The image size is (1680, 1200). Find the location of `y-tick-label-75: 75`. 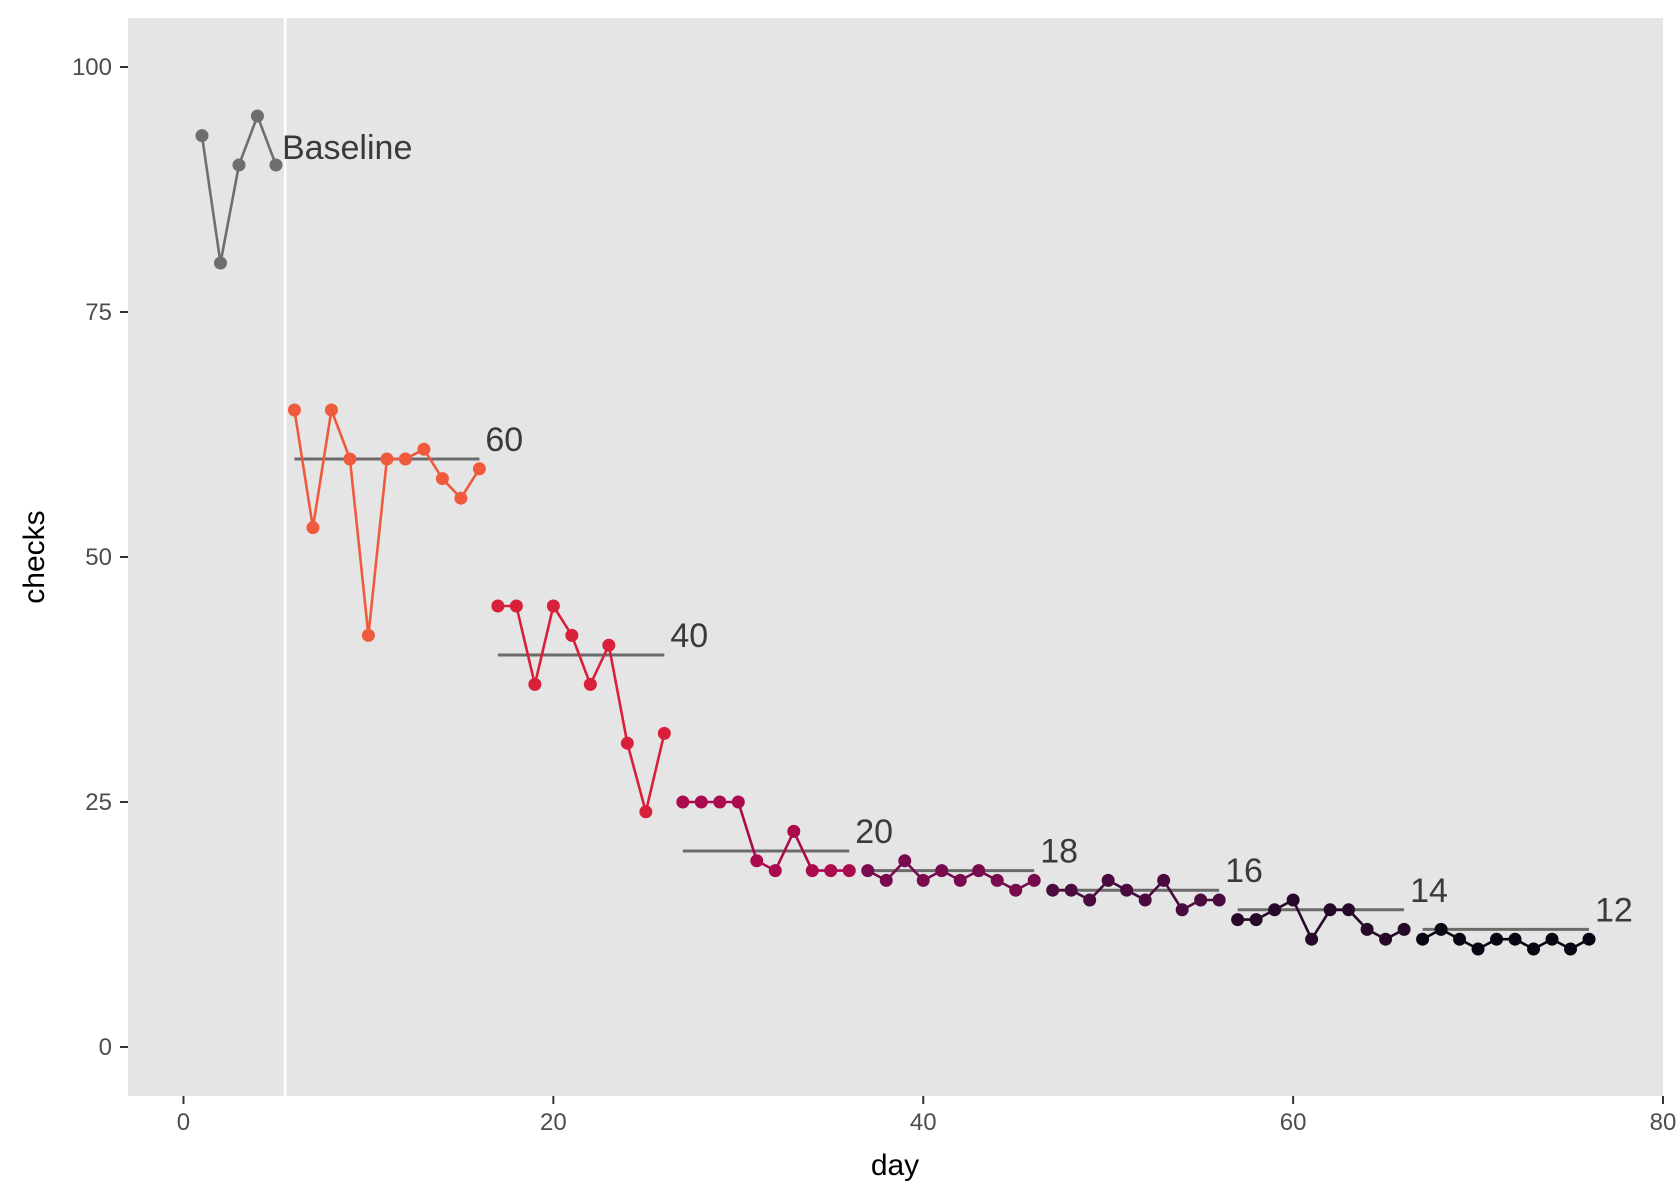

y-tick-label-75: 75 is located at coordinates (98, 312).